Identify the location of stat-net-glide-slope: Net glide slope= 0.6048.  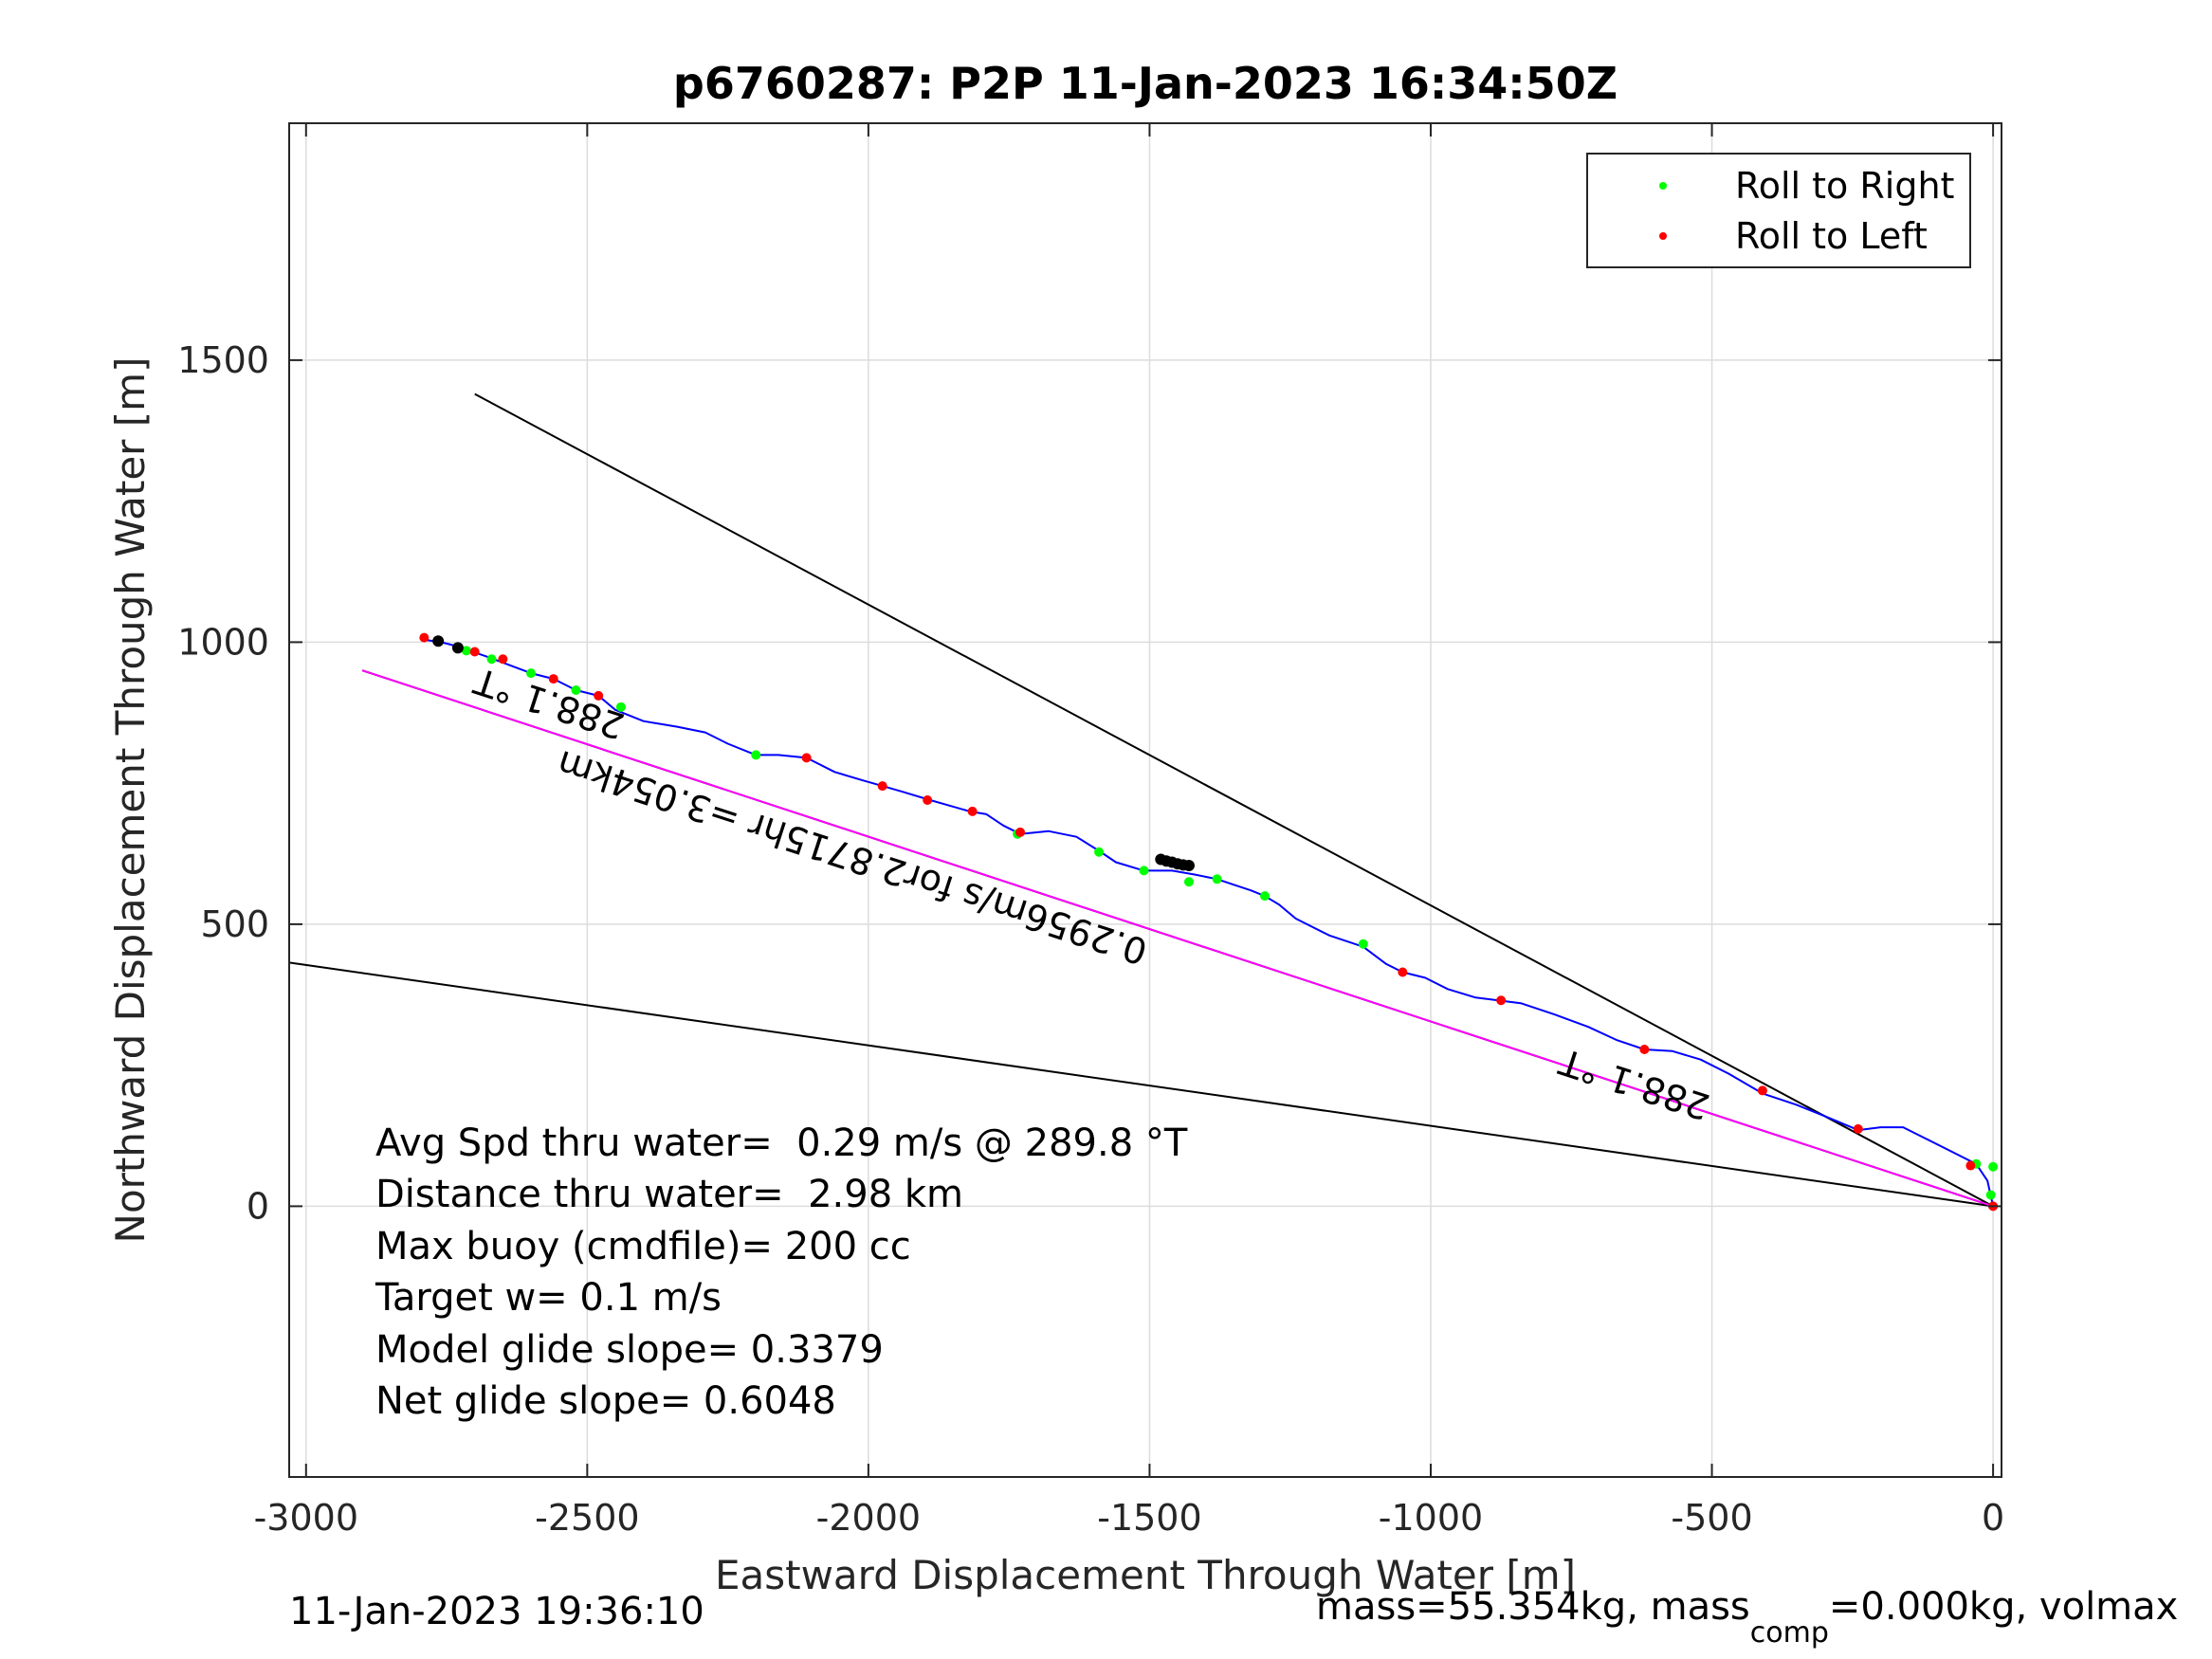
(605, 1401).